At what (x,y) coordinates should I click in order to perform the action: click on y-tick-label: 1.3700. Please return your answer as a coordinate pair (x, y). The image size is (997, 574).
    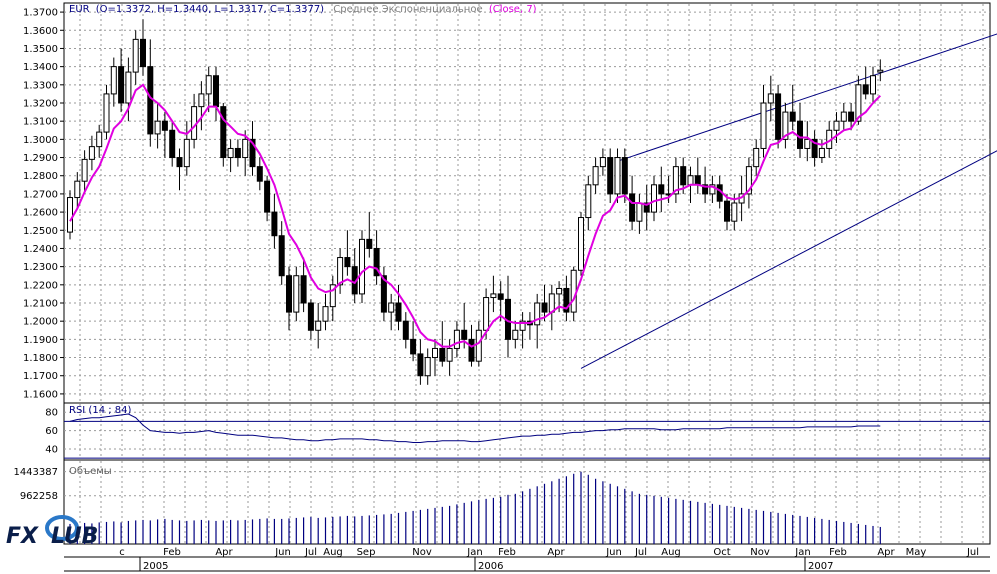
    Looking at the image, I should click on (40, 13).